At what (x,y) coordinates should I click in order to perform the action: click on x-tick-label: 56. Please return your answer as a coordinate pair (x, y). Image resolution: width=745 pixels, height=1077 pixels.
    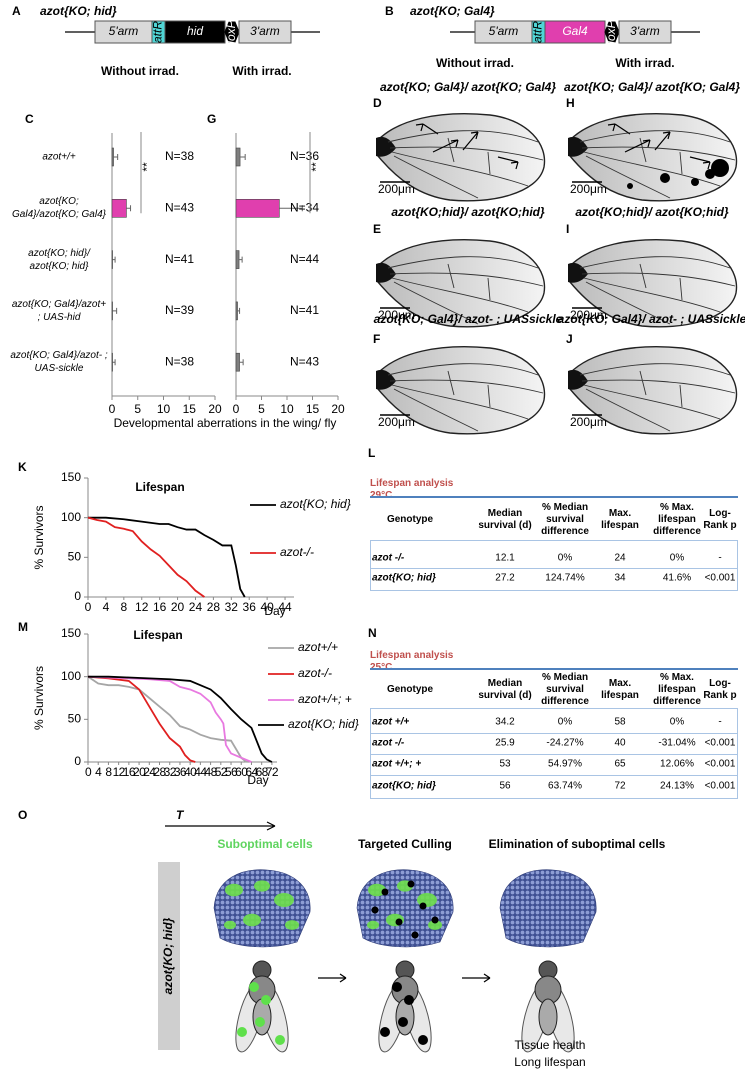
    Looking at the image, I should click on (231, 772).